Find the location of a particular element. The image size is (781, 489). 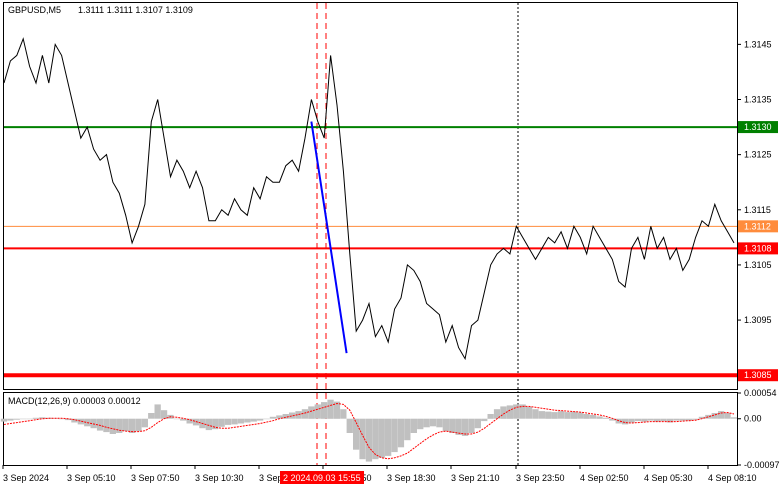

time-tick-label: 4 Sep 02:50 is located at coordinates (604, 478).